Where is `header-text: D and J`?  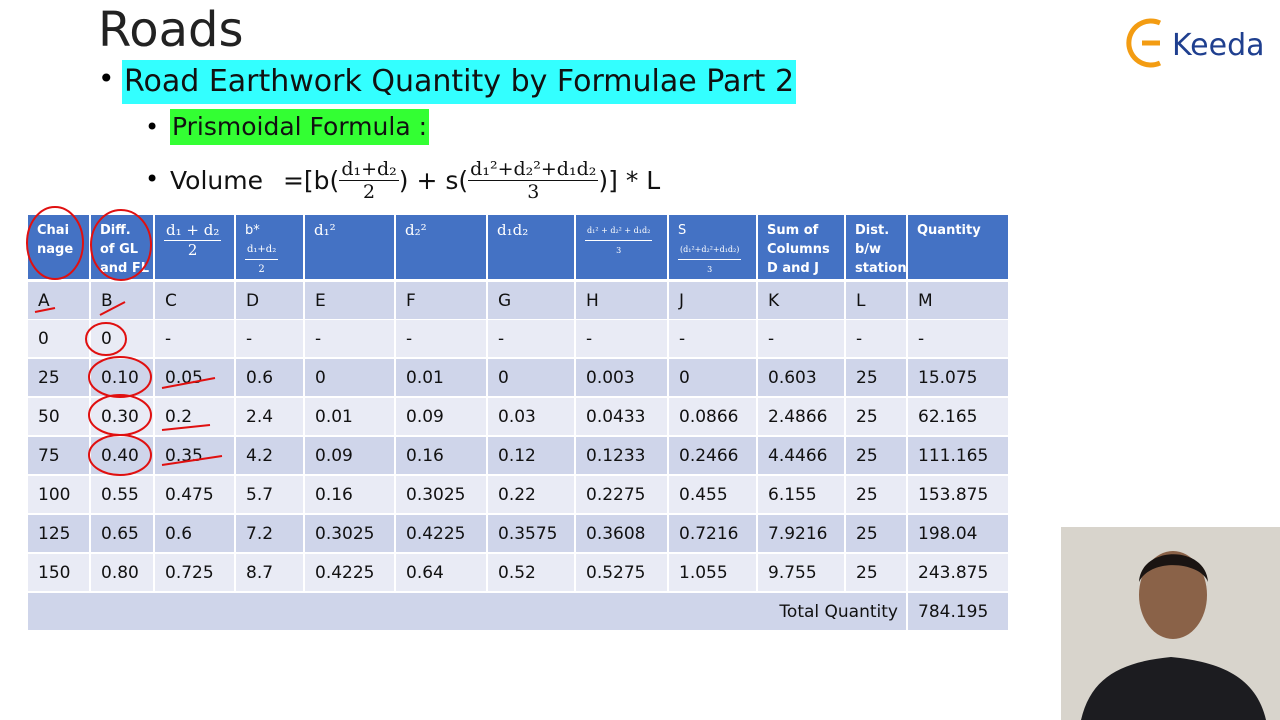
header-text: D and J is located at coordinates (793, 268).